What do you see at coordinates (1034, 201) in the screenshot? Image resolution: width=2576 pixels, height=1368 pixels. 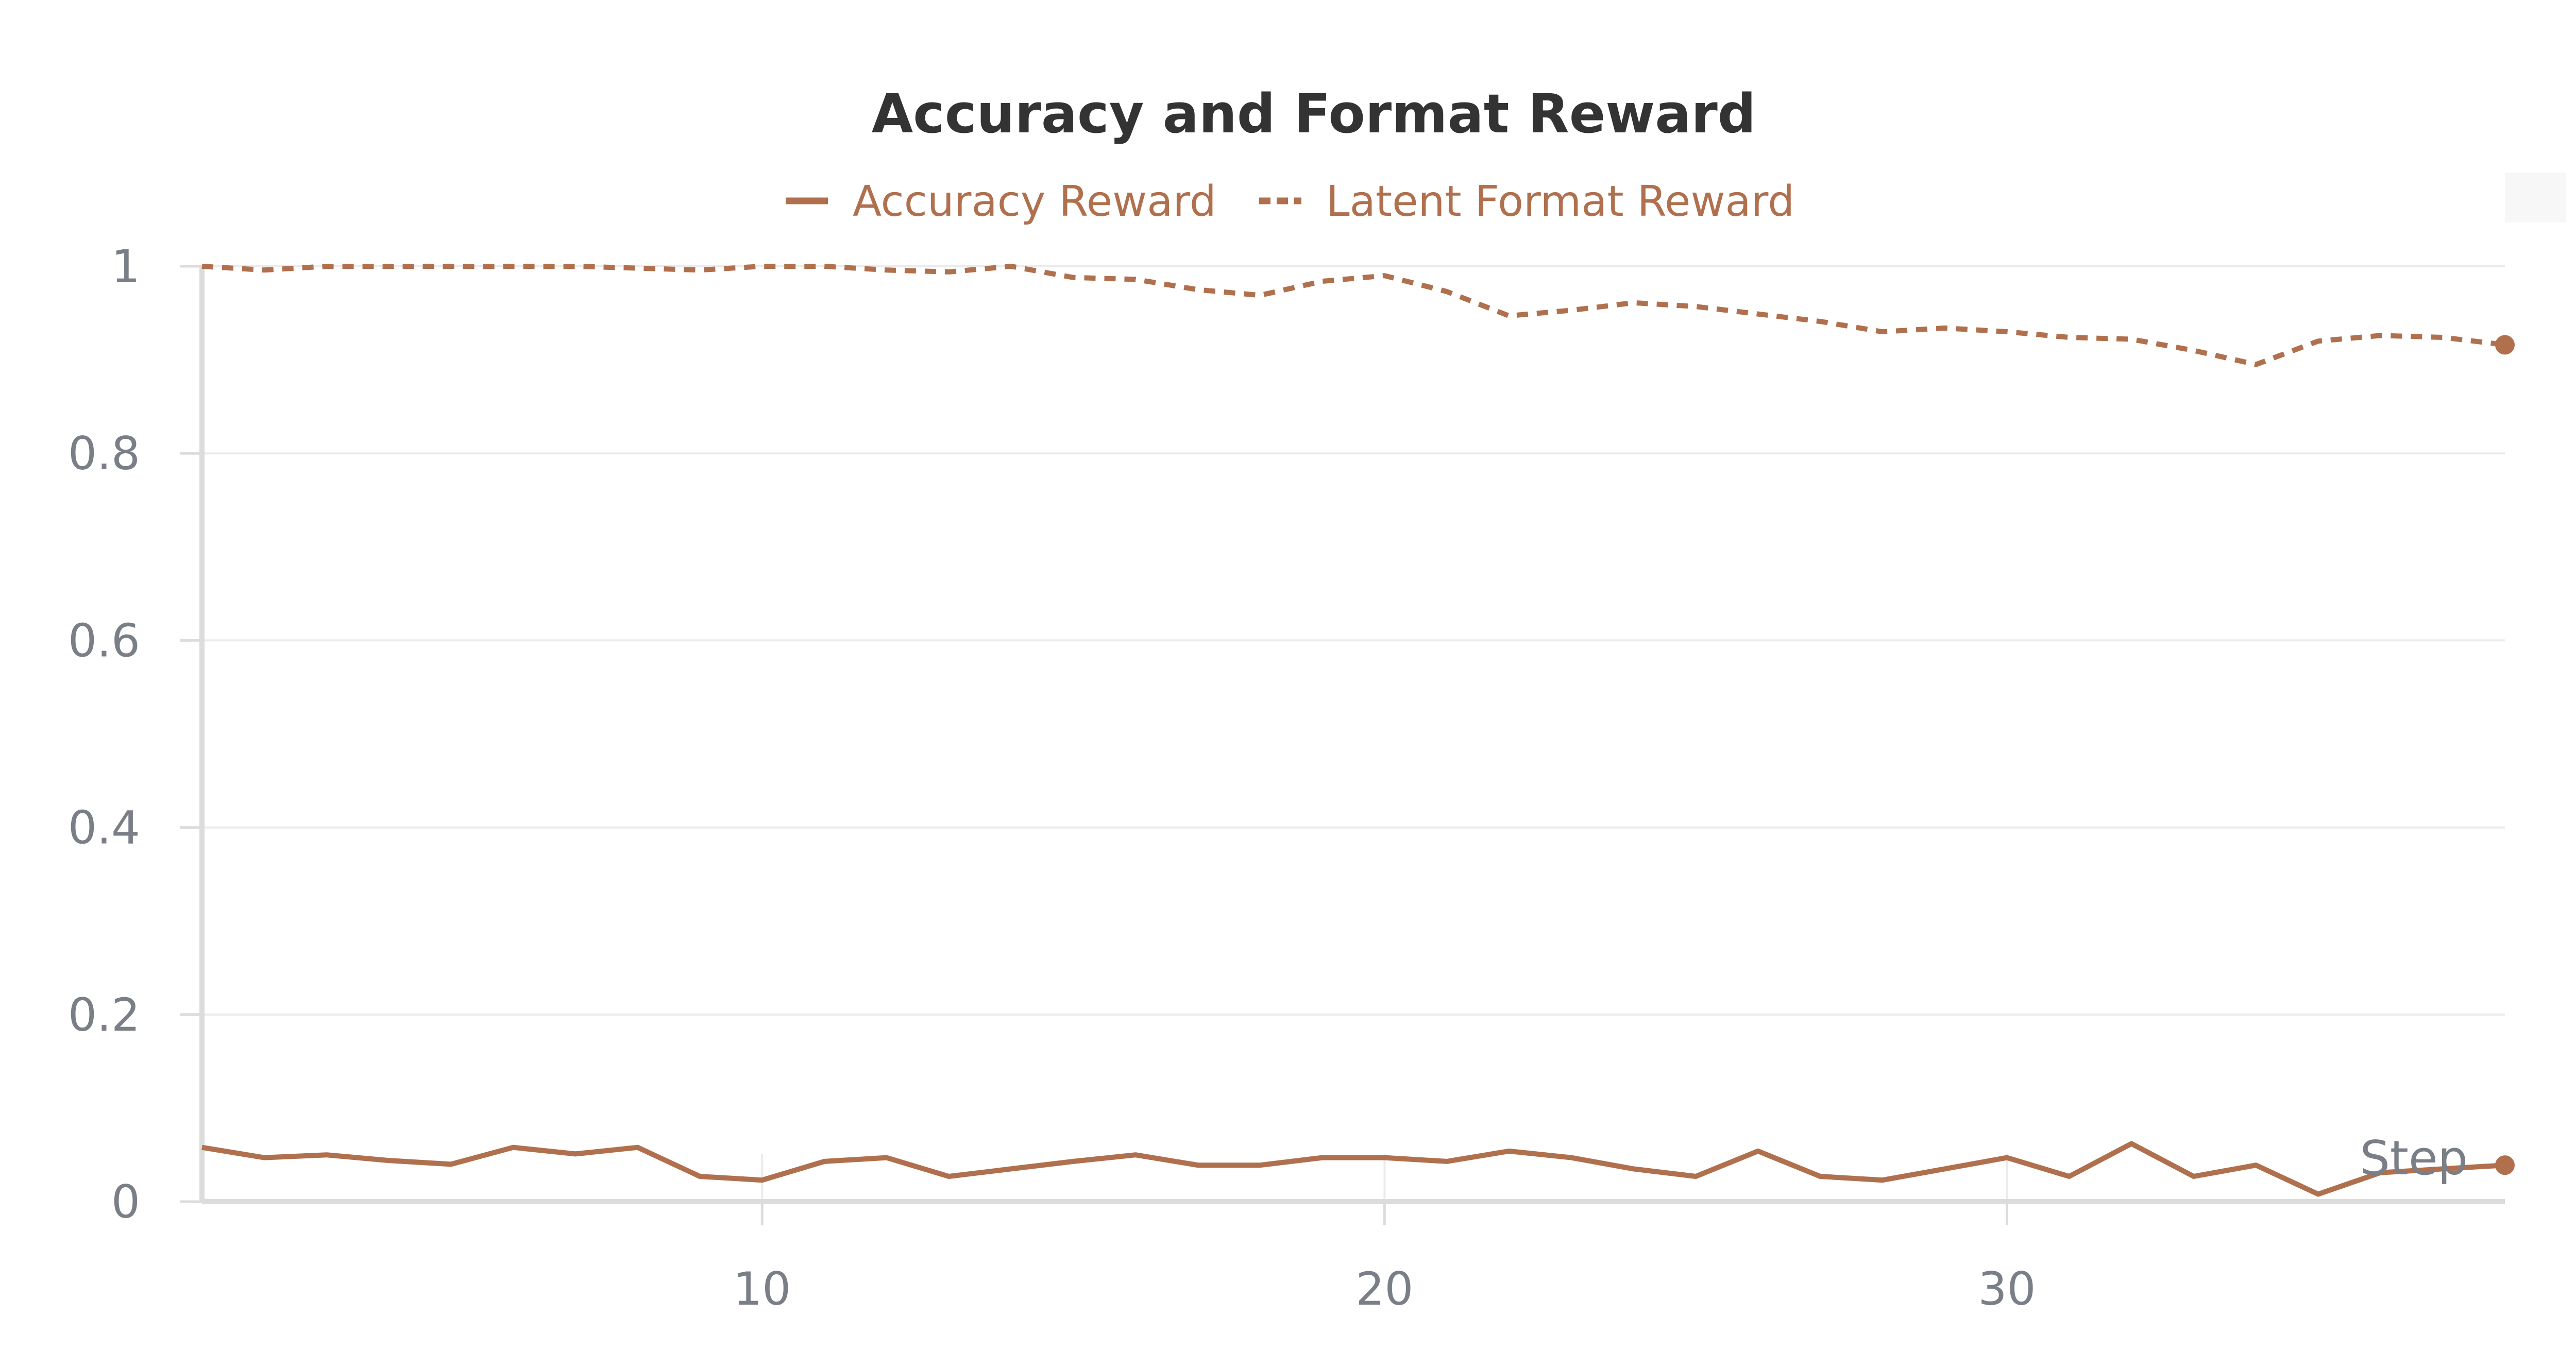 I see `legend-label: Accuracy Reward` at bounding box center [1034, 201].